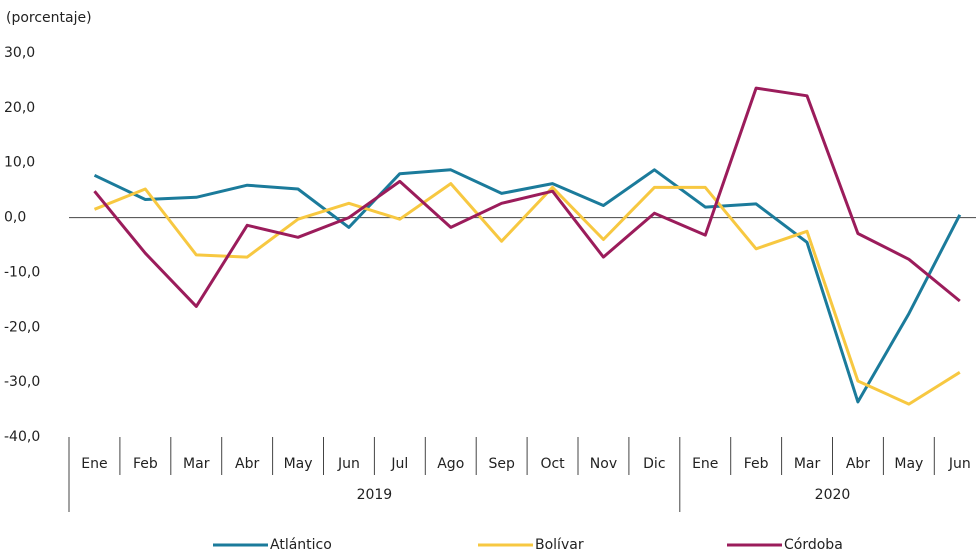  I want to click on x-tick-label: Dic, so click(654, 464).